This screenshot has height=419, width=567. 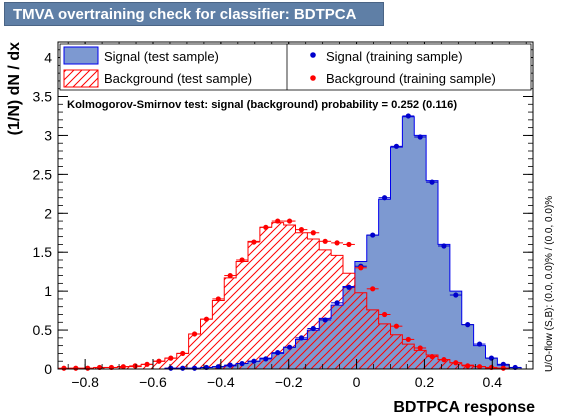 What do you see at coordinates (464, 407) in the screenshot?
I see `x-axis-label: BDTPCA response` at bounding box center [464, 407].